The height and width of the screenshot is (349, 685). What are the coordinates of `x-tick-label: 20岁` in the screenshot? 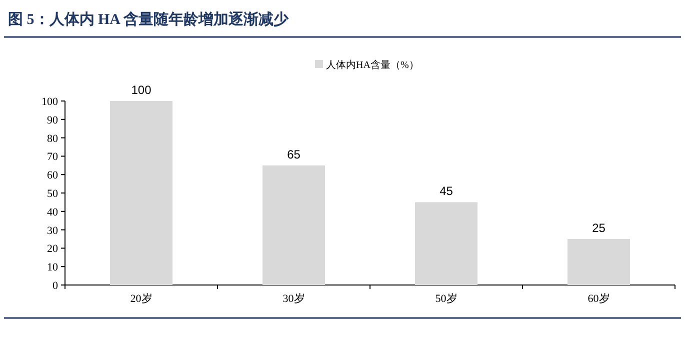 It's located at (141, 299).